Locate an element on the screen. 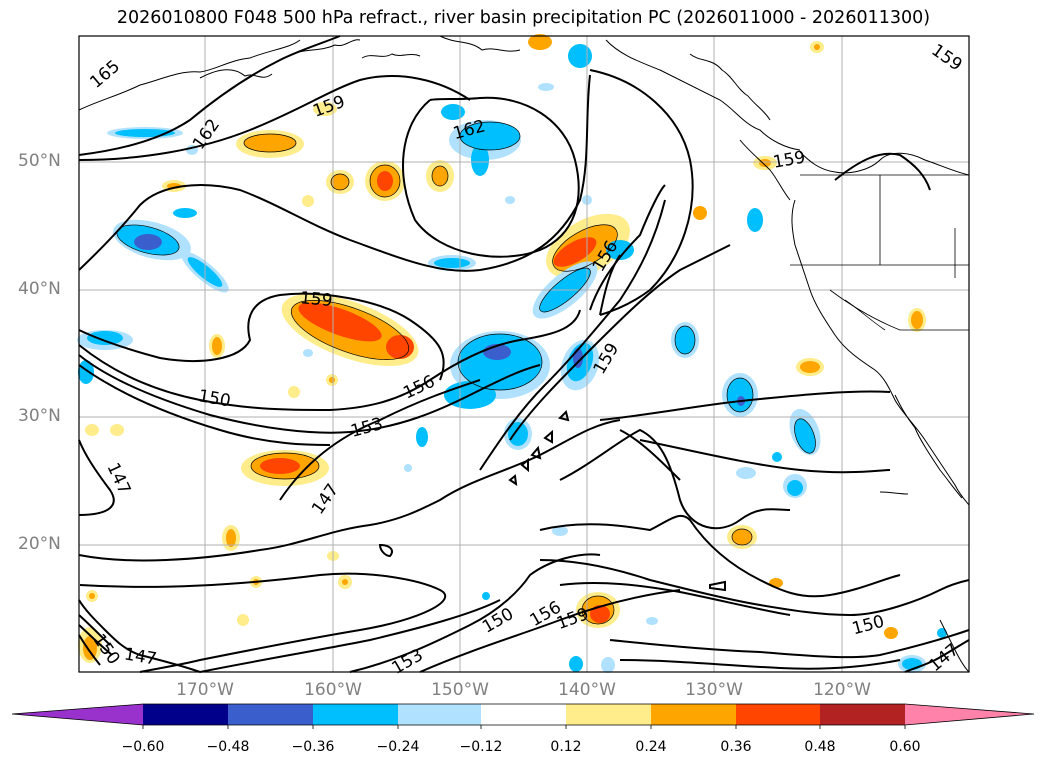 The image size is (1047, 765). lon-label: 160°W is located at coordinates (333, 690).